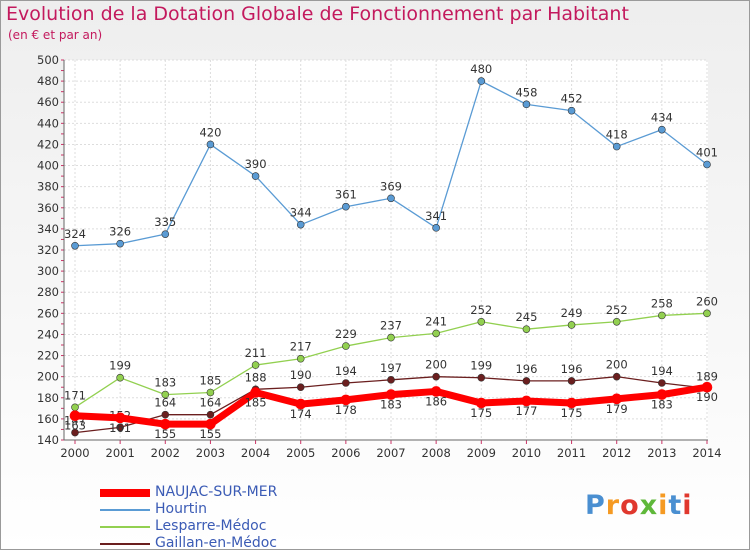  I want to click on legend-label: Gaillan-en-Médoc, so click(216, 543).